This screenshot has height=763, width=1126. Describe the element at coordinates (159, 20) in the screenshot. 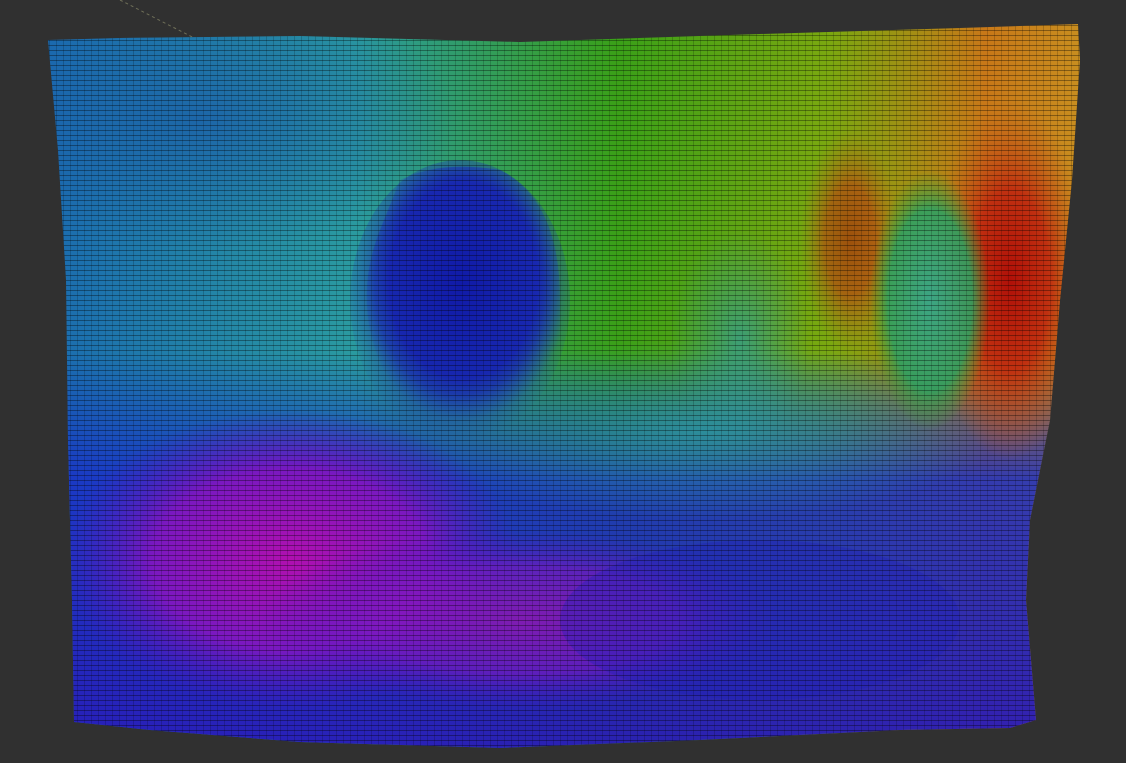

I see `axis-line` at that location.